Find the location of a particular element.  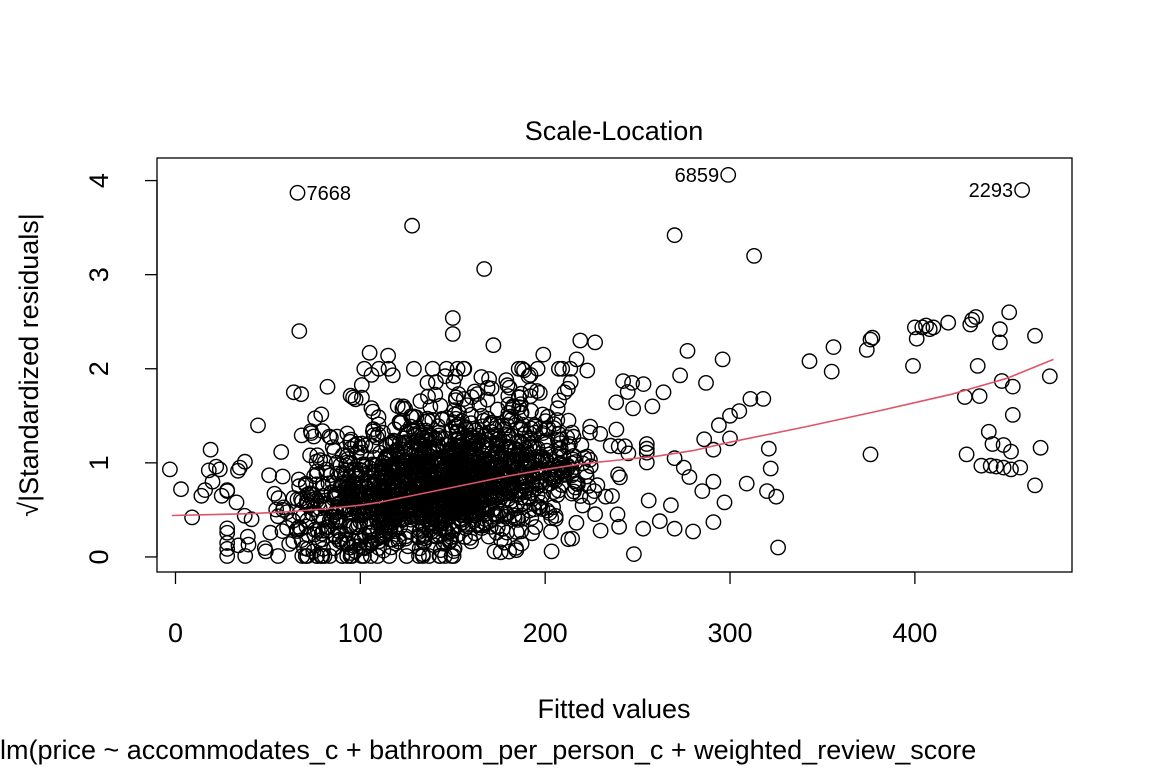

x-tick-label: 0 is located at coordinates (175, 633).